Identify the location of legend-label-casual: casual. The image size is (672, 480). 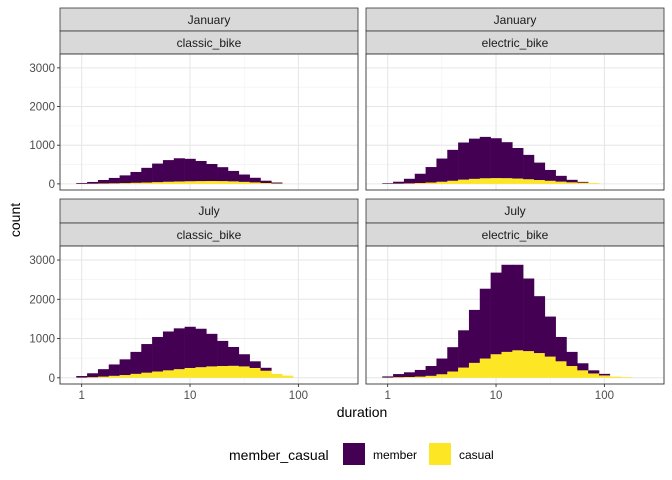
(476, 455).